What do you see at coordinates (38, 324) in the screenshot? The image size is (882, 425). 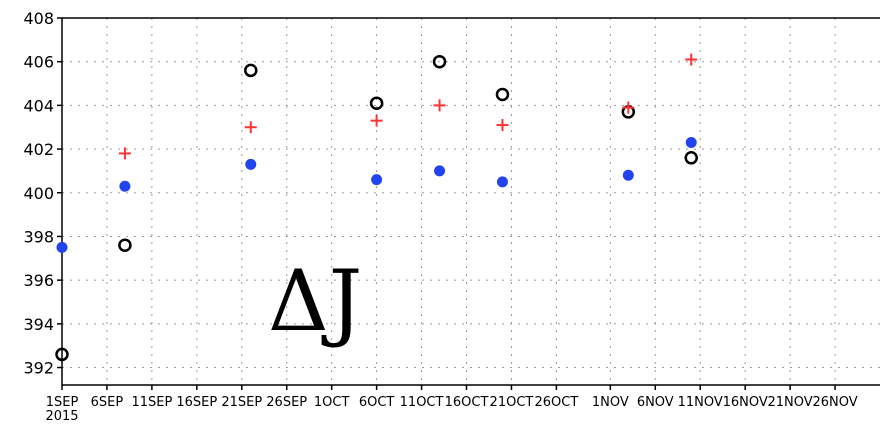 I see `y-tick-label: 394` at bounding box center [38, 324].